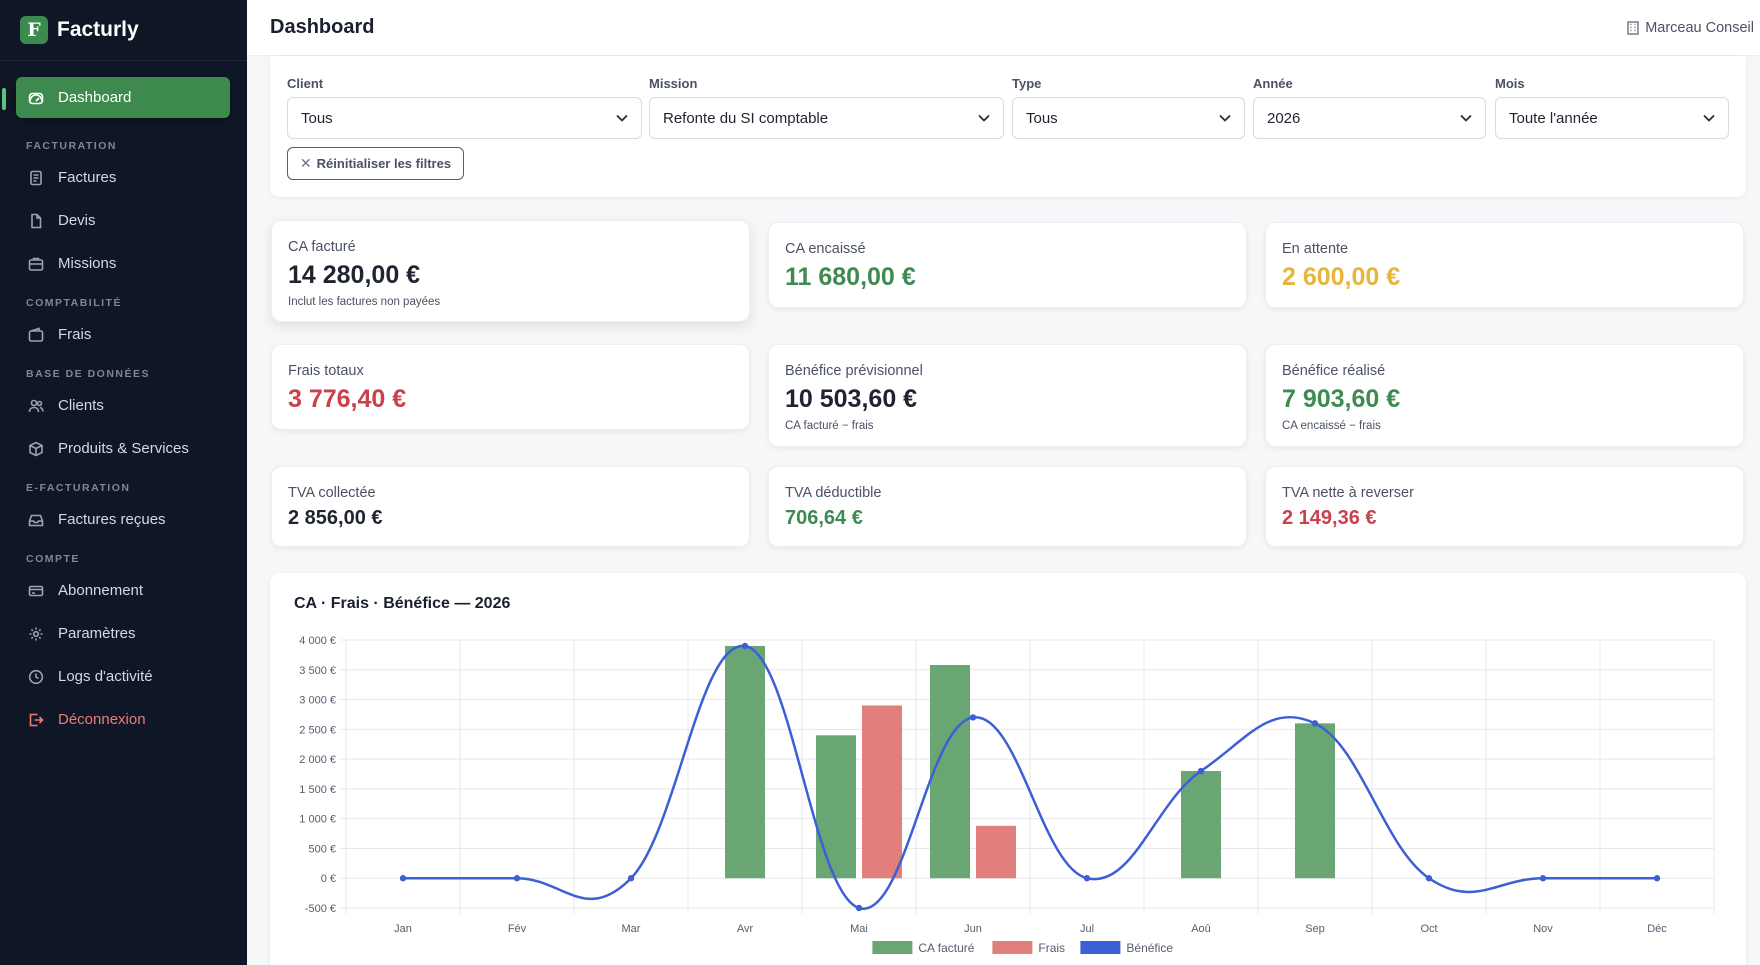 This screenshot has height=965, width=1760. What do you see at coordinates (36, 591) in the screenshot?
I see `credit-card-icon` at bounding box center [36, 591].